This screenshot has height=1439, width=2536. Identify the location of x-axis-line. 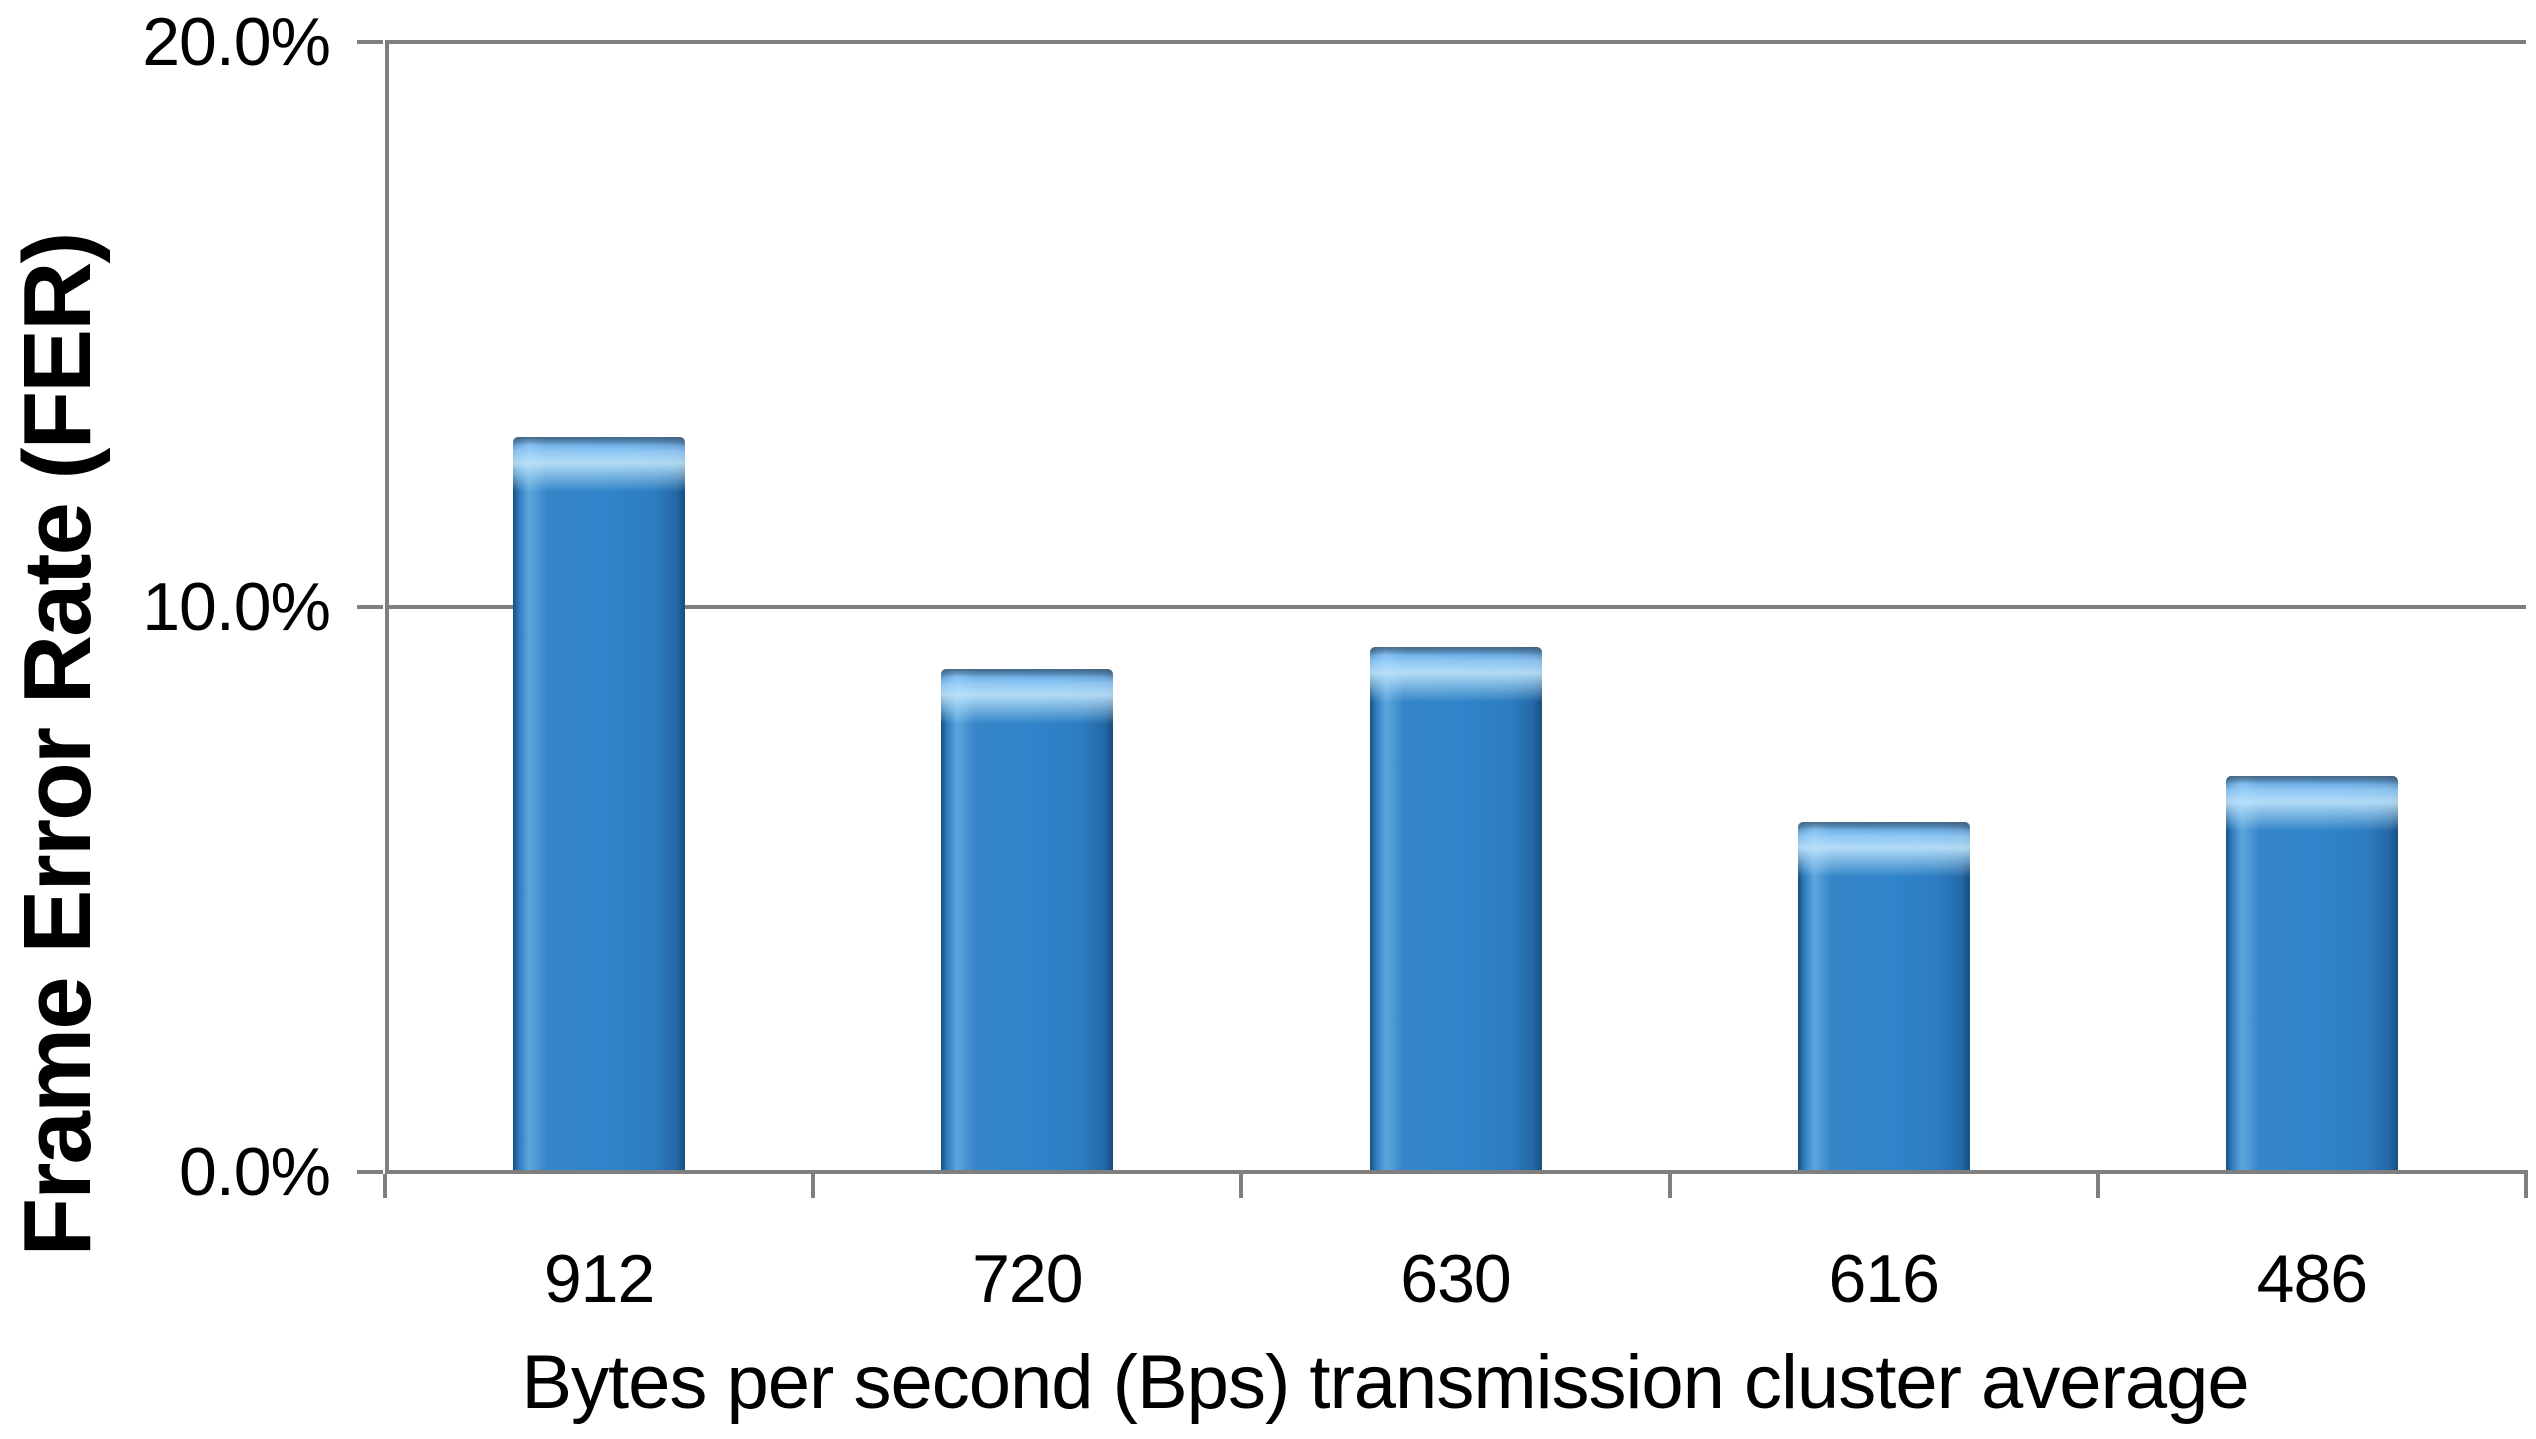
(1456, 1172).